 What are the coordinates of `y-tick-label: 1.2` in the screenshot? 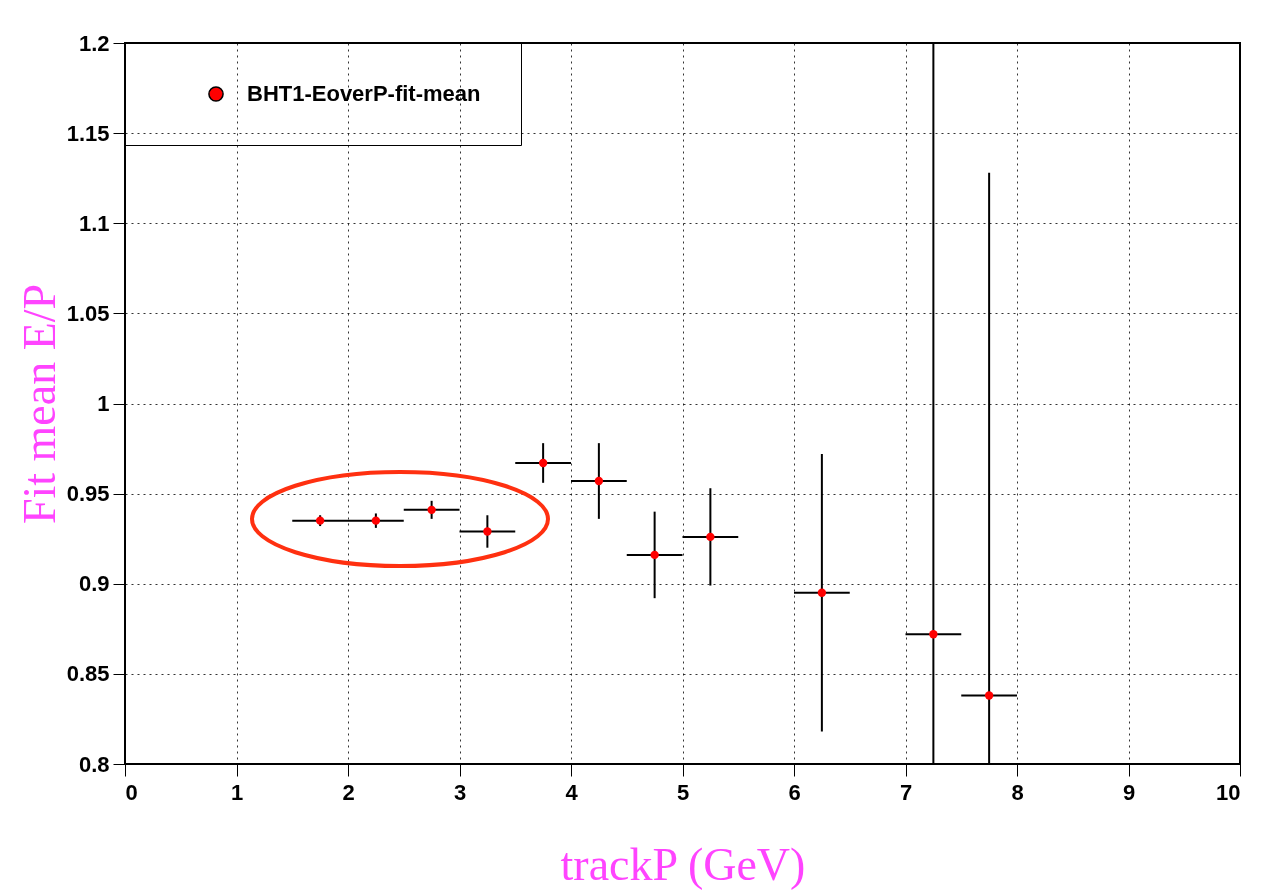 It's located at (94, 43).